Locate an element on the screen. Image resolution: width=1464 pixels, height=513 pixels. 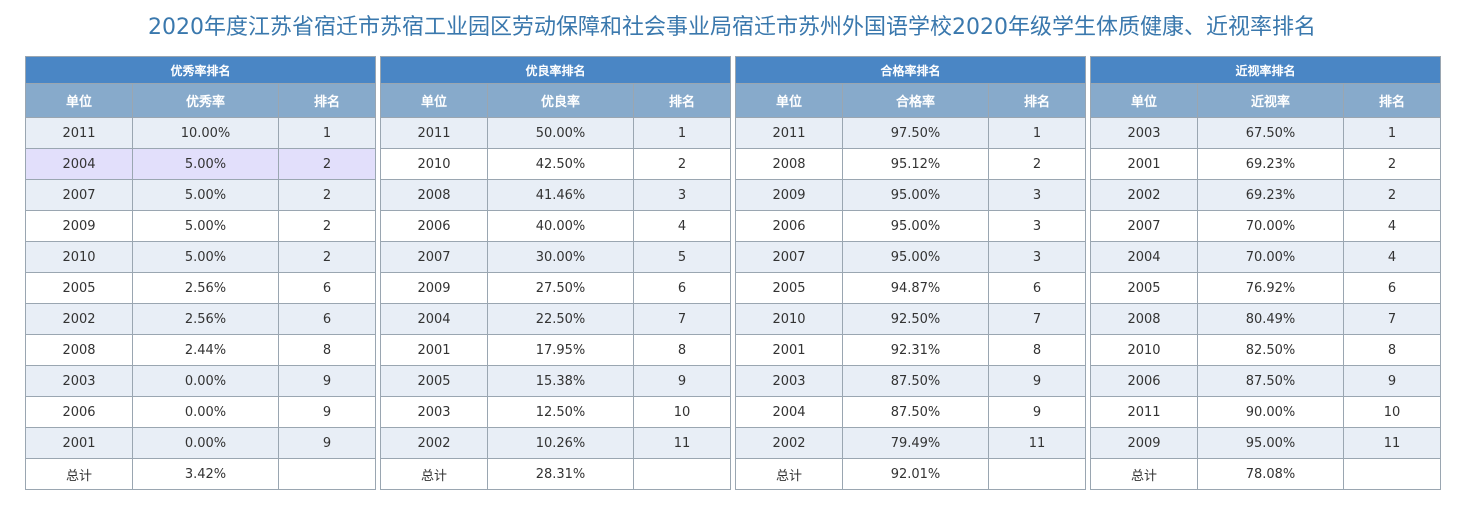
table-row: 2005 94.87% 6 is located at coordinates (911, 288).